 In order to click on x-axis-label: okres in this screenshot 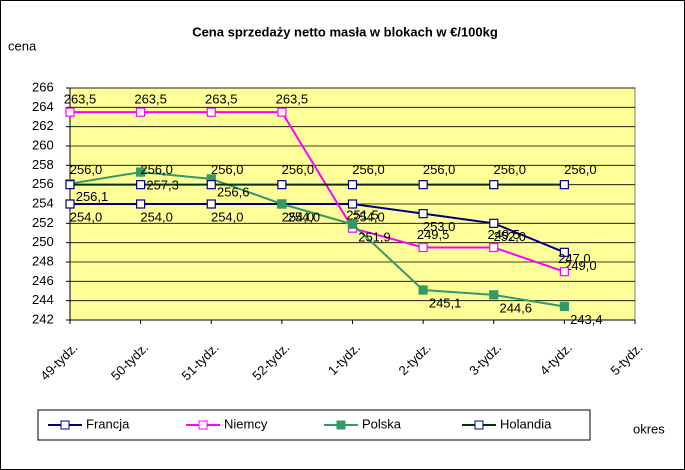, I will do `click(649, 428)`.